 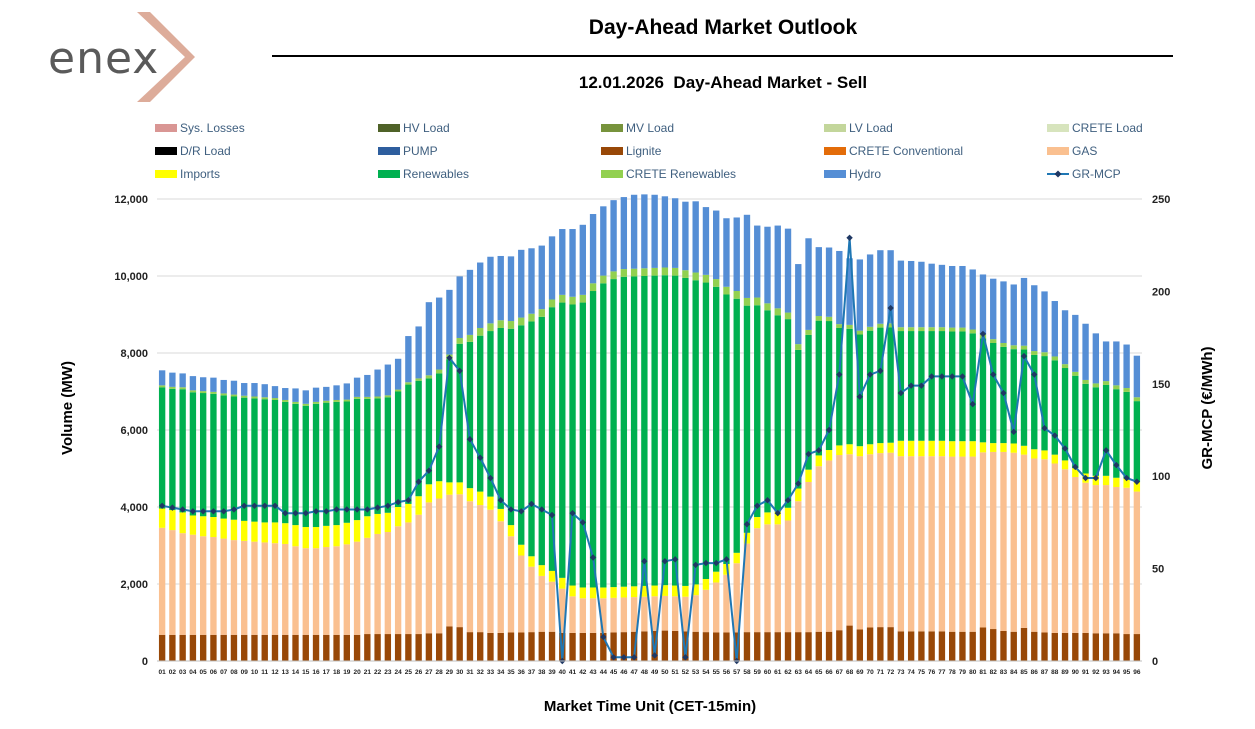 What do you see at coordinates (1117, 672) in the screenshot?
I see `x-tick-label: 94` at bounding box center [1117, 672].